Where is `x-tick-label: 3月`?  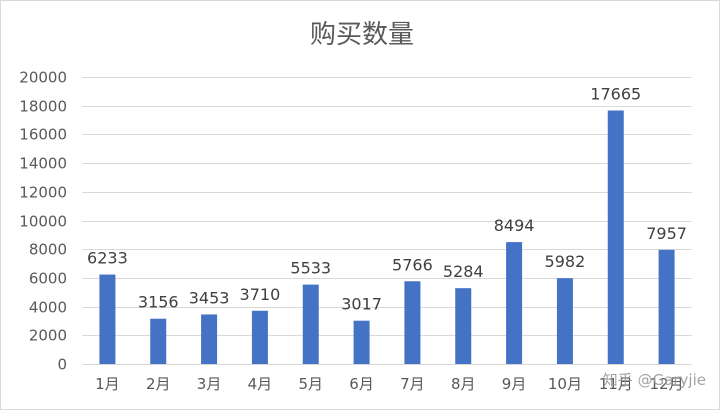
x-tick-label: 3月 is located at coordinates (209, 384).